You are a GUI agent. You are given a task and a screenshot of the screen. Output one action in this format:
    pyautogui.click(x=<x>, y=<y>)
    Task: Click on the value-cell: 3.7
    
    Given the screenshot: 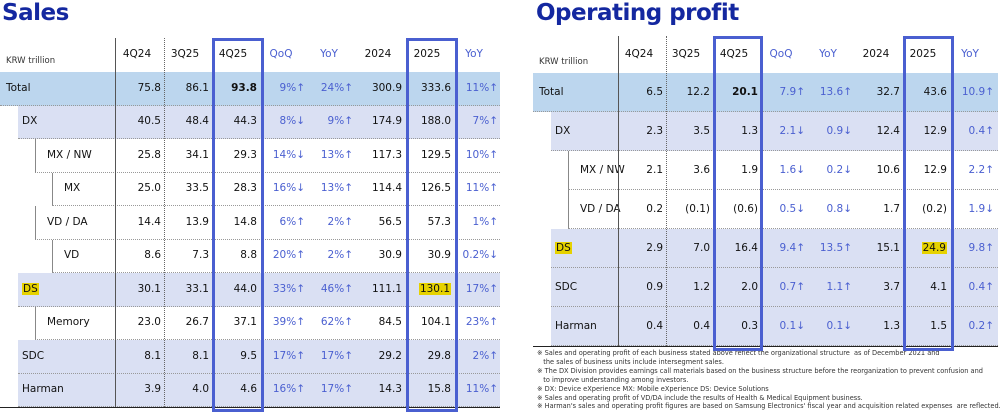 What is the action you would take?
    pyautogui.click(x=877, y=287)
    